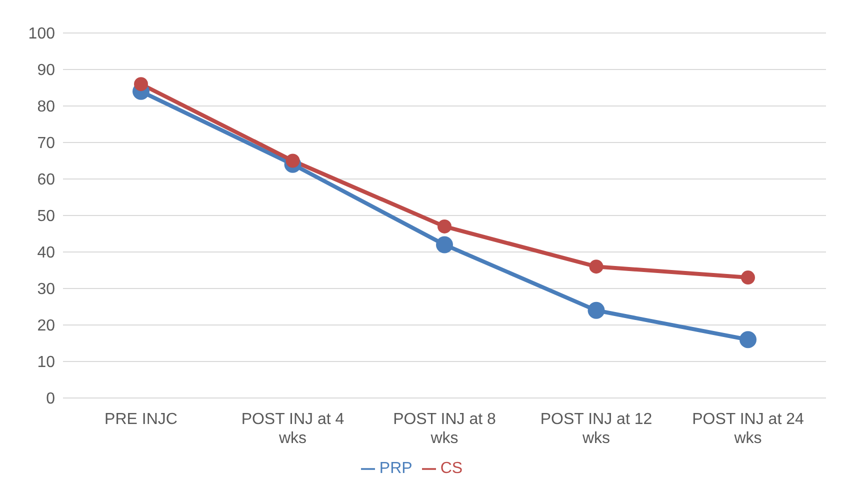 The image size is (844, 491). I want to click on y-tick-label: 90, so click(46, 71).